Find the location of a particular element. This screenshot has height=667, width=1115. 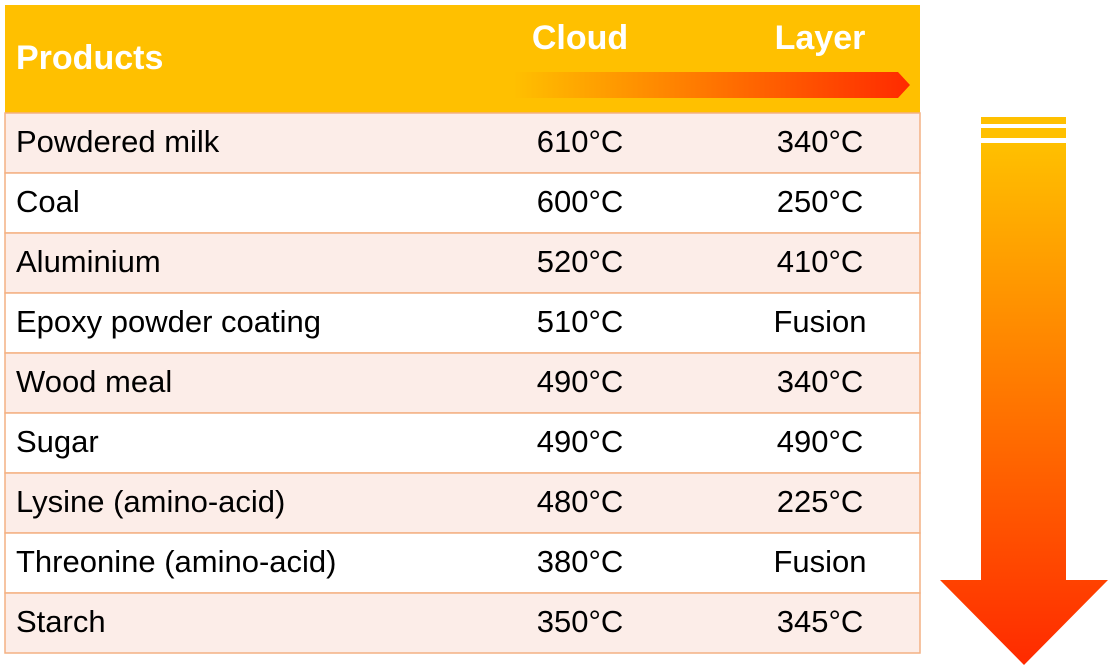

table-cell: 520°C is located at coordinates (580, 261).